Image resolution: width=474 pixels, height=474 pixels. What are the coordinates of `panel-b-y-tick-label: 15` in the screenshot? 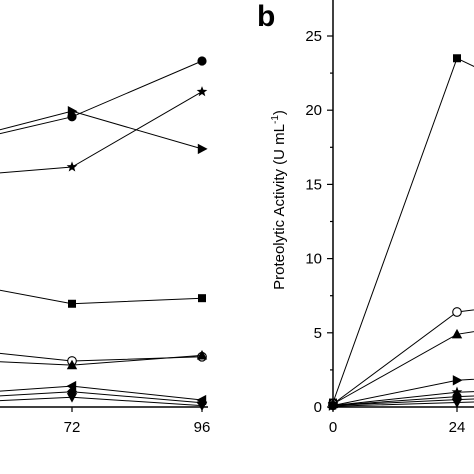 It's located at (313, 184).